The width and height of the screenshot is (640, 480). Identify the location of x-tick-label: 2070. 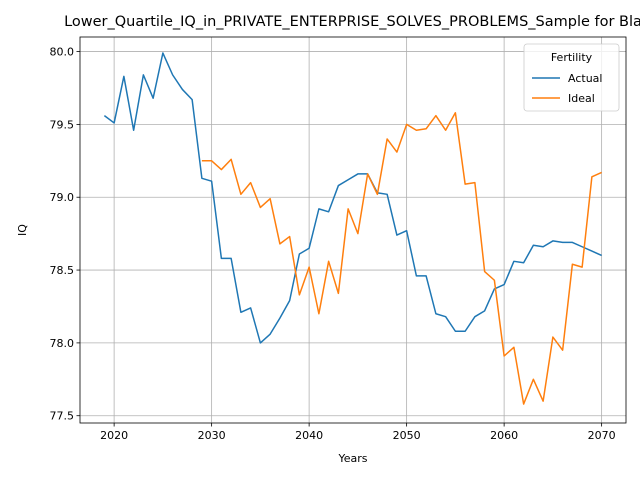
(602, 435).